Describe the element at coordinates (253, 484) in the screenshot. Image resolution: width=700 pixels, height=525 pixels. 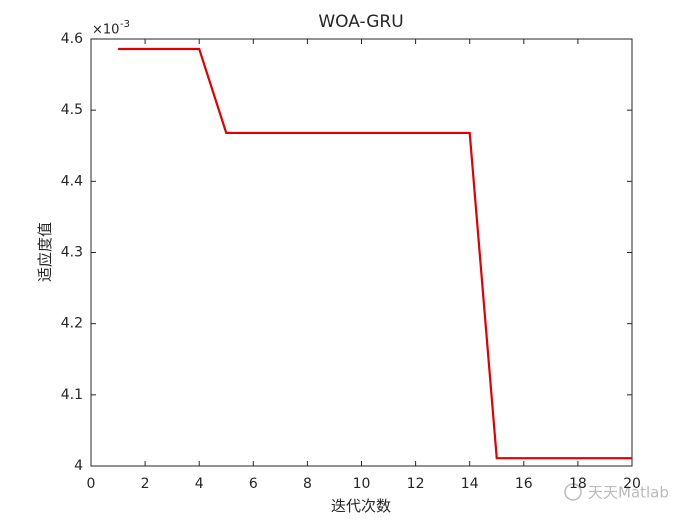
I see `x-tick-label: 6` at that location.